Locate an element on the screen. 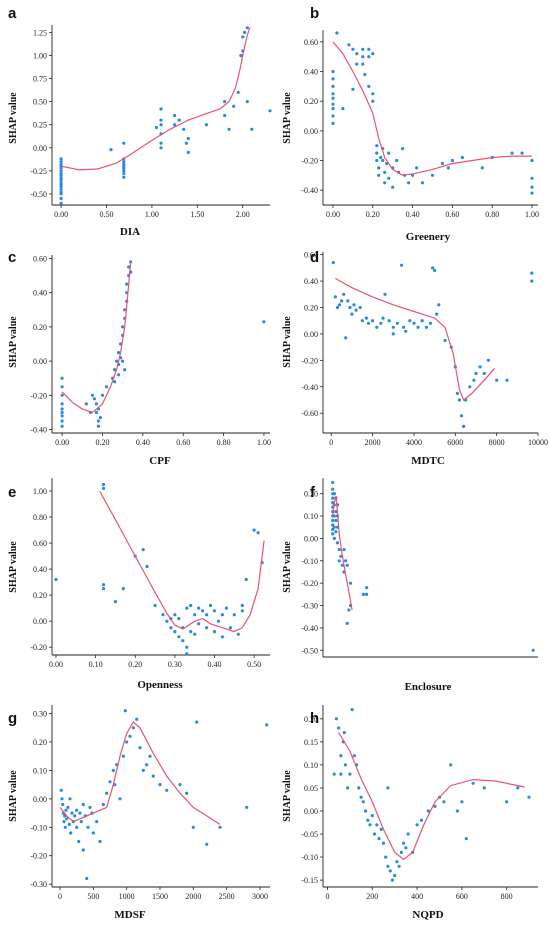  x-tick-label: 0.40 is located at coordinates (143, 442).